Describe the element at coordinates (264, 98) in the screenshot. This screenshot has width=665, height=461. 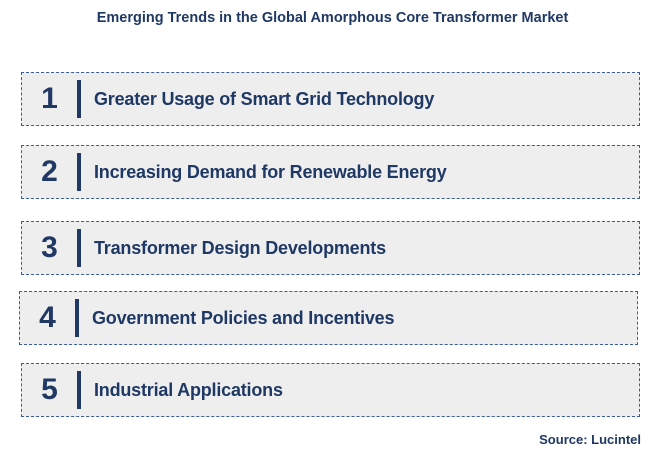
I see `trend-label: Greater Usage of Smart Grid Technology` at that location.